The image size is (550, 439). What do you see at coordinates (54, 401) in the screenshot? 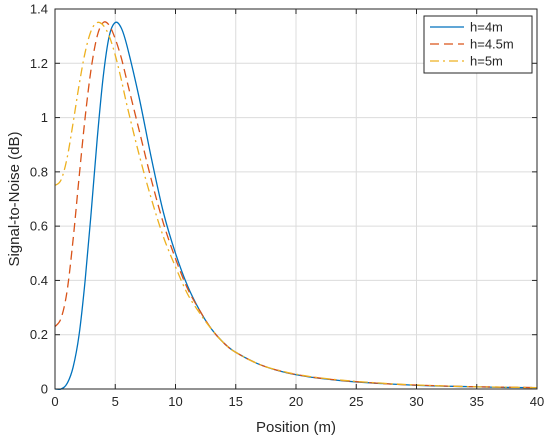
I see `x-tick-label: 0` at bounding box center [54, 401].